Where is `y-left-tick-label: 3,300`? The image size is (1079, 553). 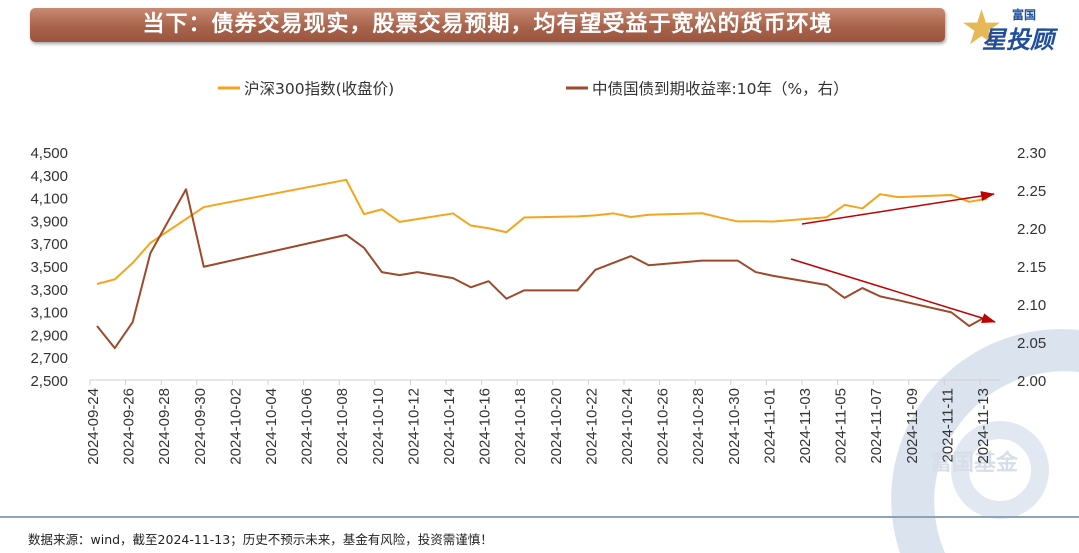 y-left-tick-label: 3,300 is located at coordinates (49, 290).